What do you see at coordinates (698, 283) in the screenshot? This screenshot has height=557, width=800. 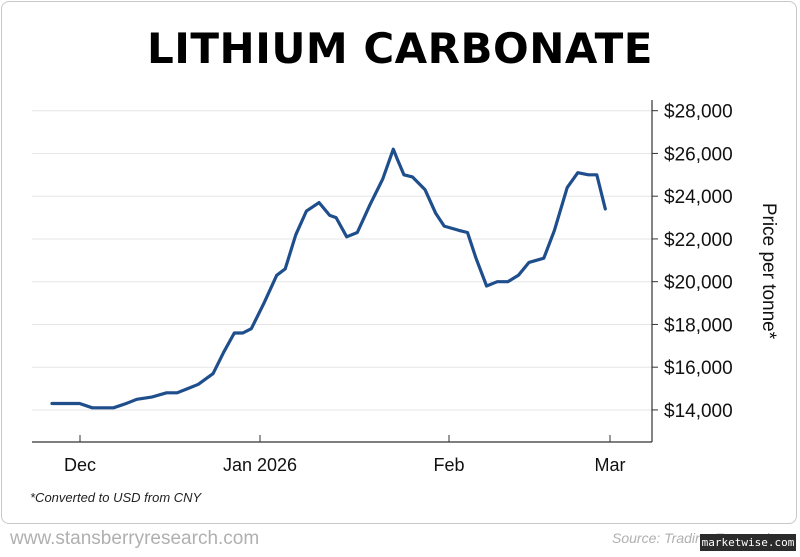 I see `y-tick-label: $20,000` at bounding box center [698, 283].